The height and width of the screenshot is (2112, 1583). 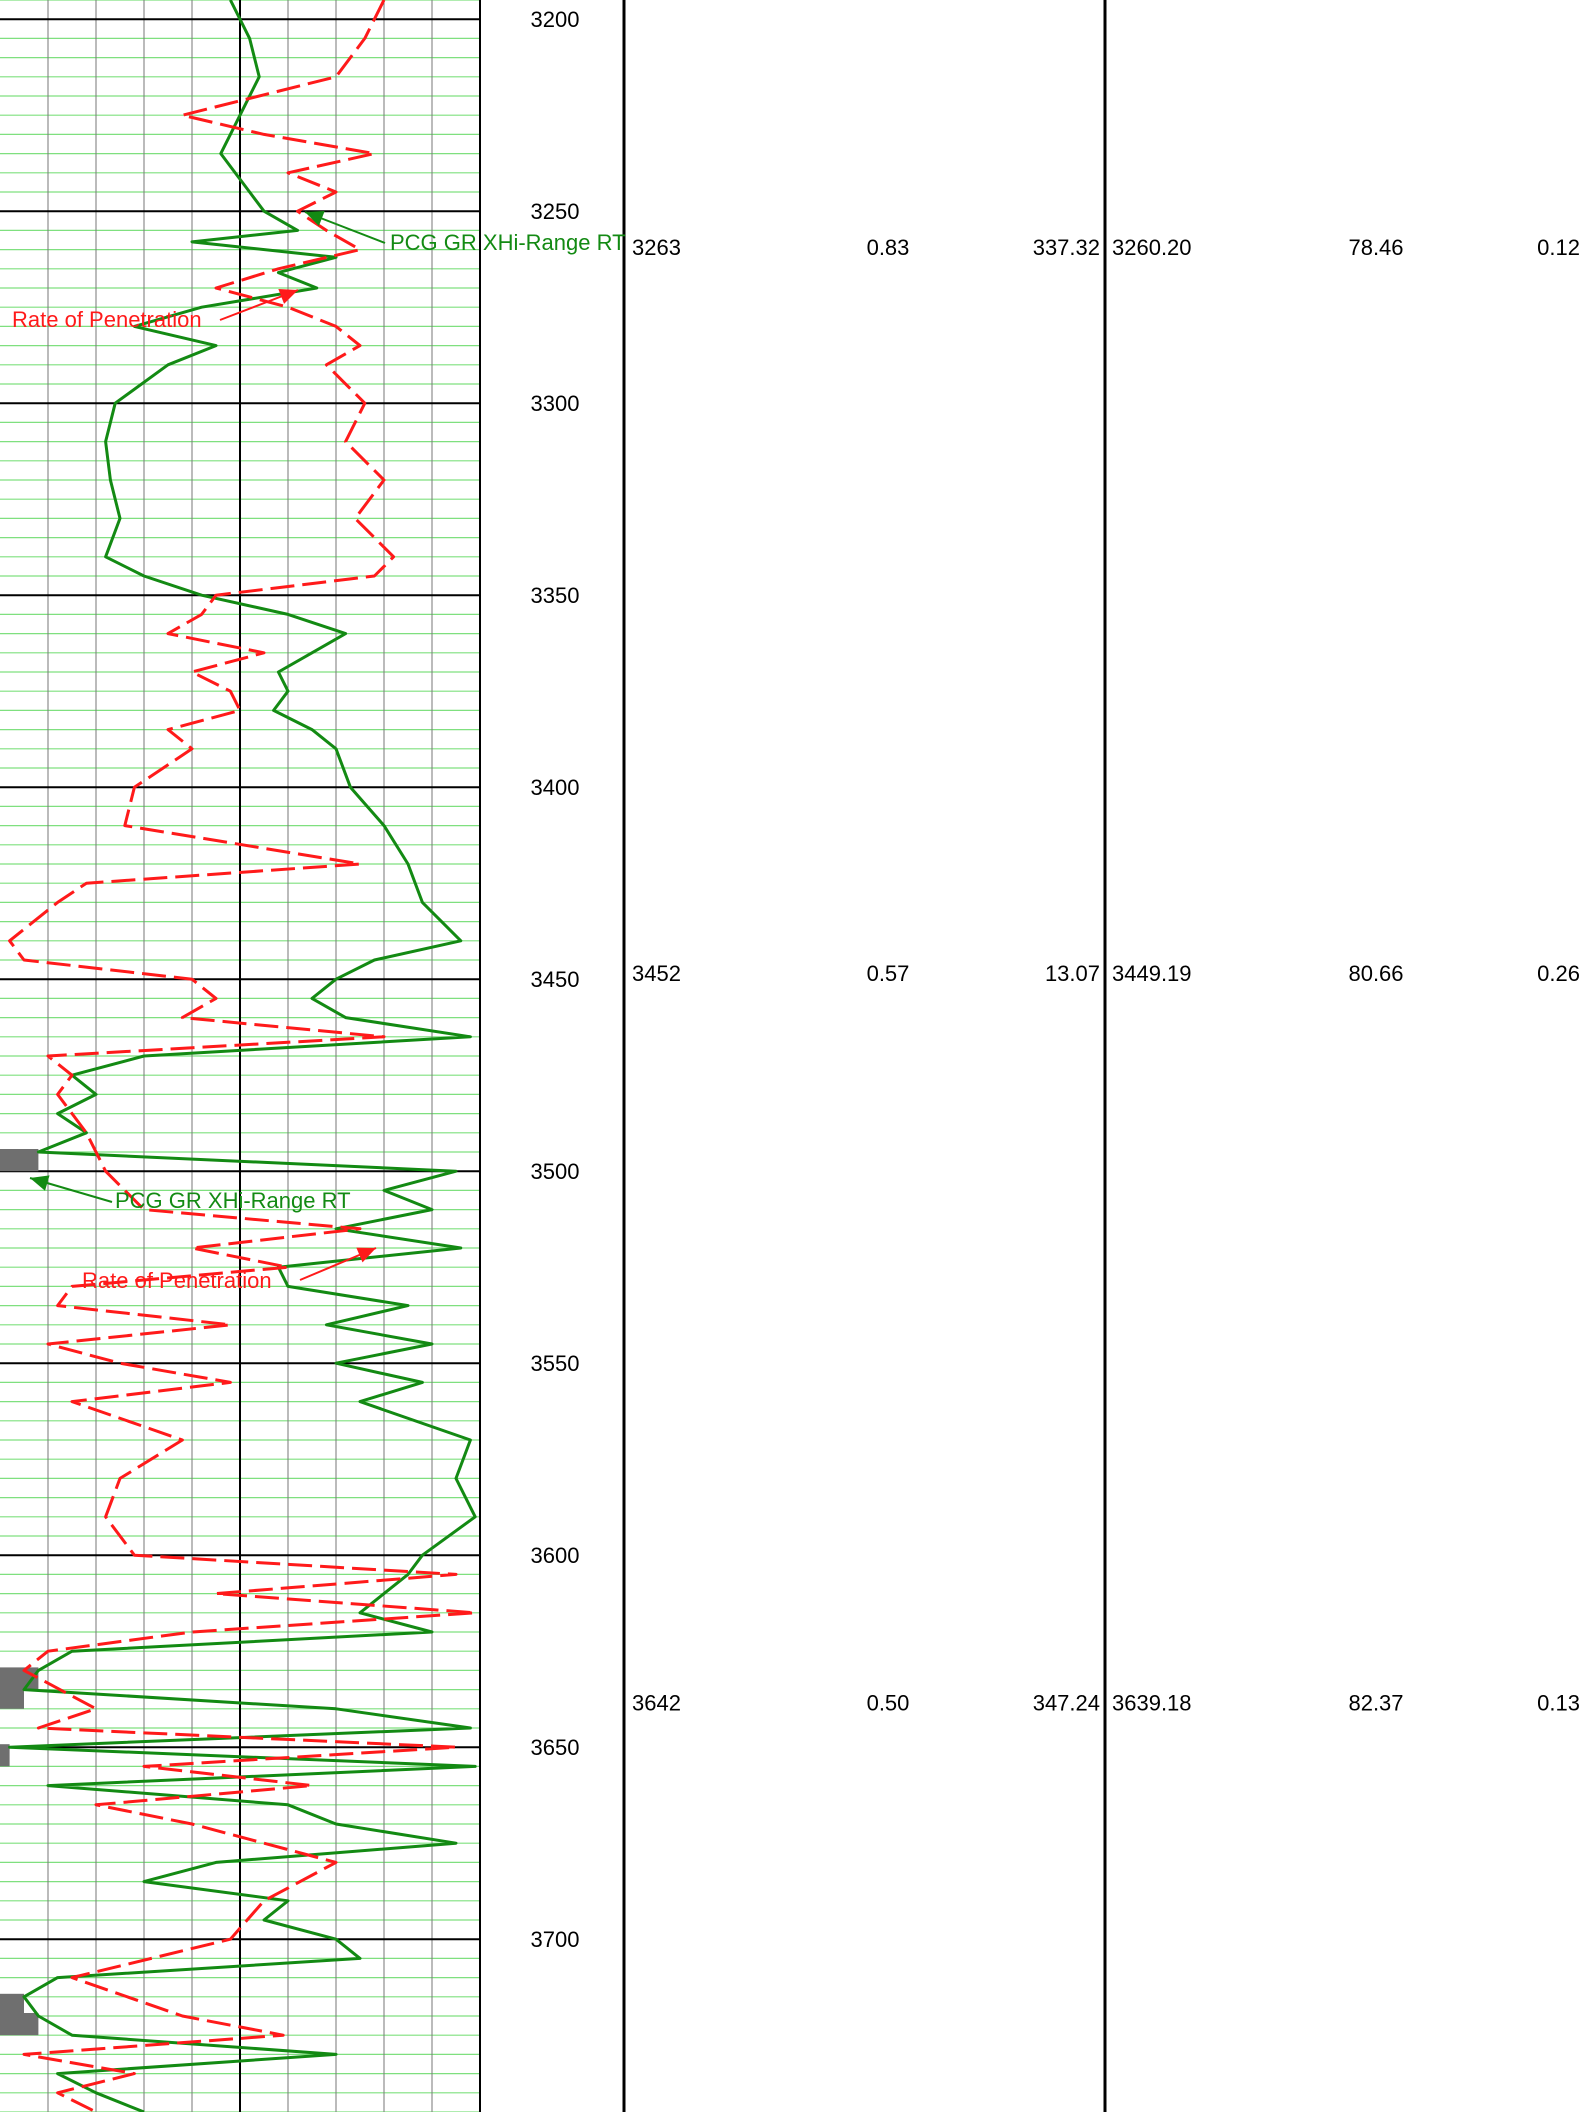 I want to click on table-row: 3263 0.83 337.32 3260.20 78.46 0.12, so click(x=1106, y=247).